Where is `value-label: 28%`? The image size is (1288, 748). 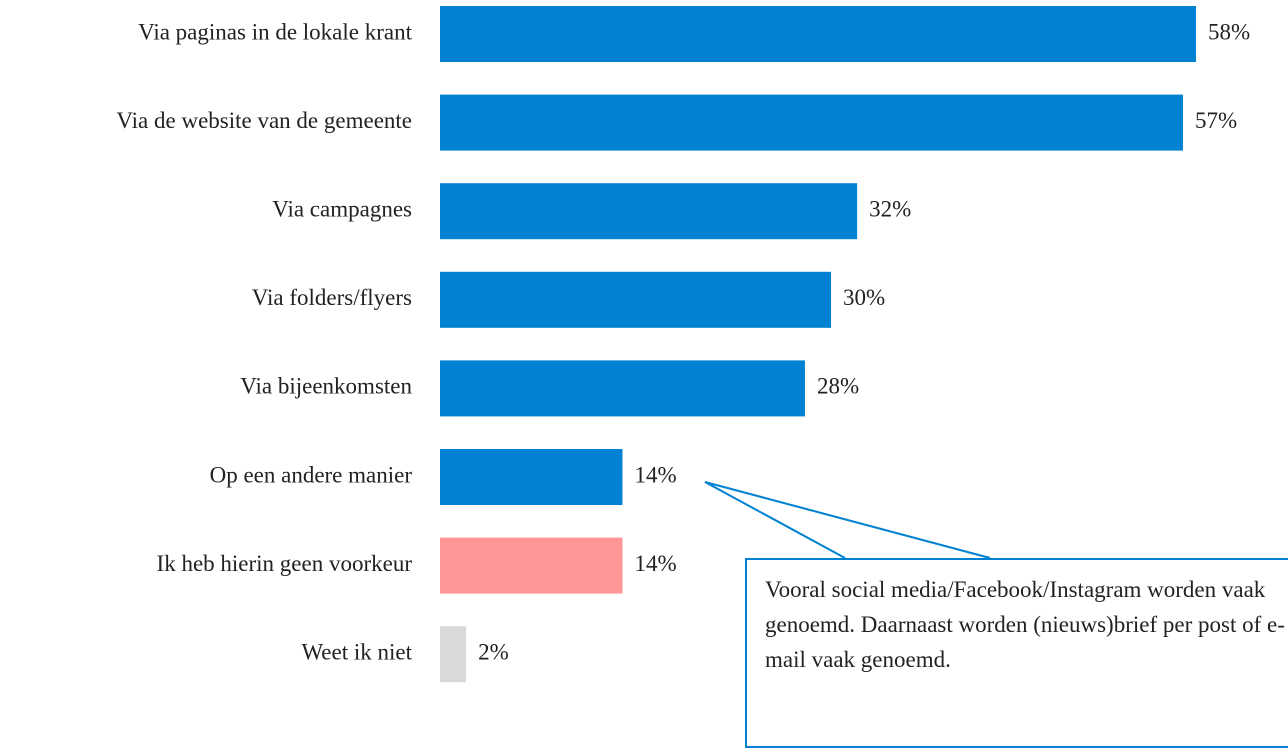 value-label: 28% is located at coordinates (838, 386).